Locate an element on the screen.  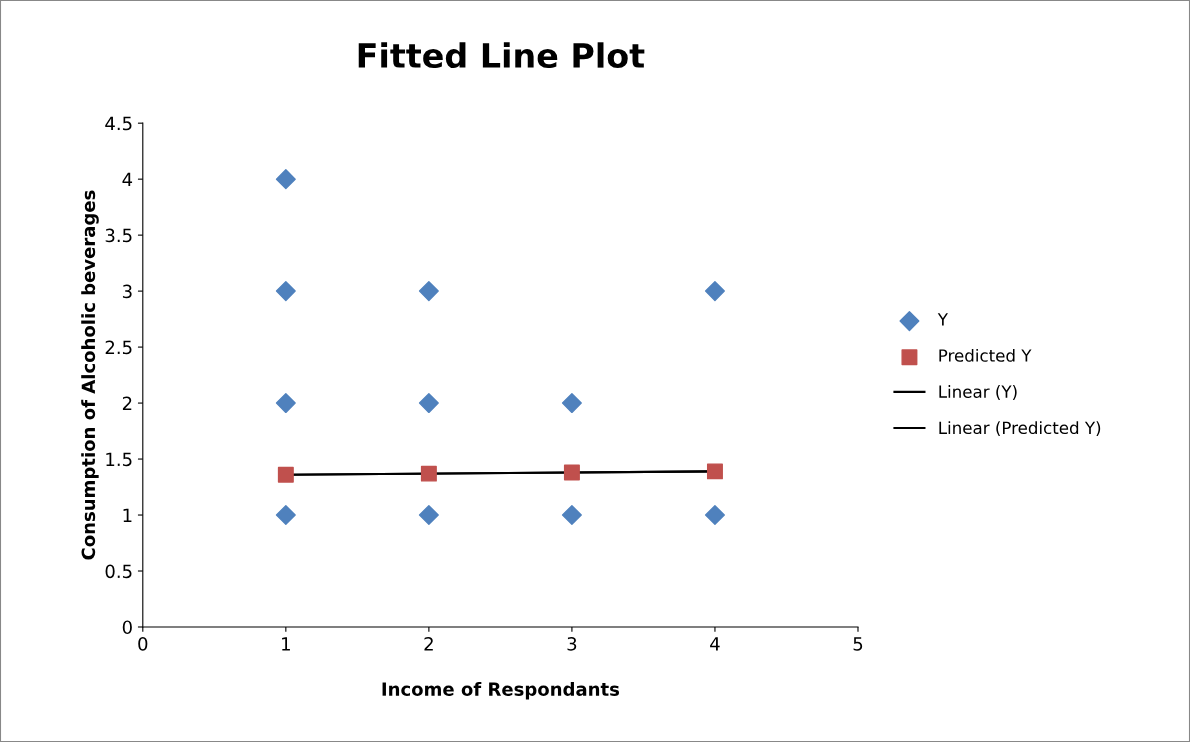
x-tick-label: 2 is located at coordinates (428, 644).